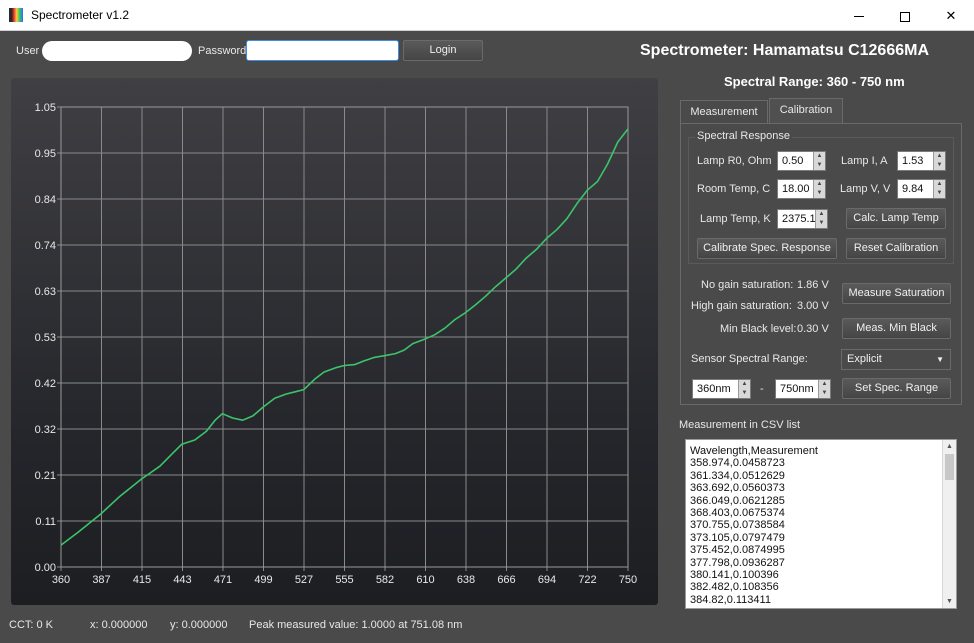 This screenshot has width=974, height=643. I want to click on x-tick-label: 360, so click(61, 580).